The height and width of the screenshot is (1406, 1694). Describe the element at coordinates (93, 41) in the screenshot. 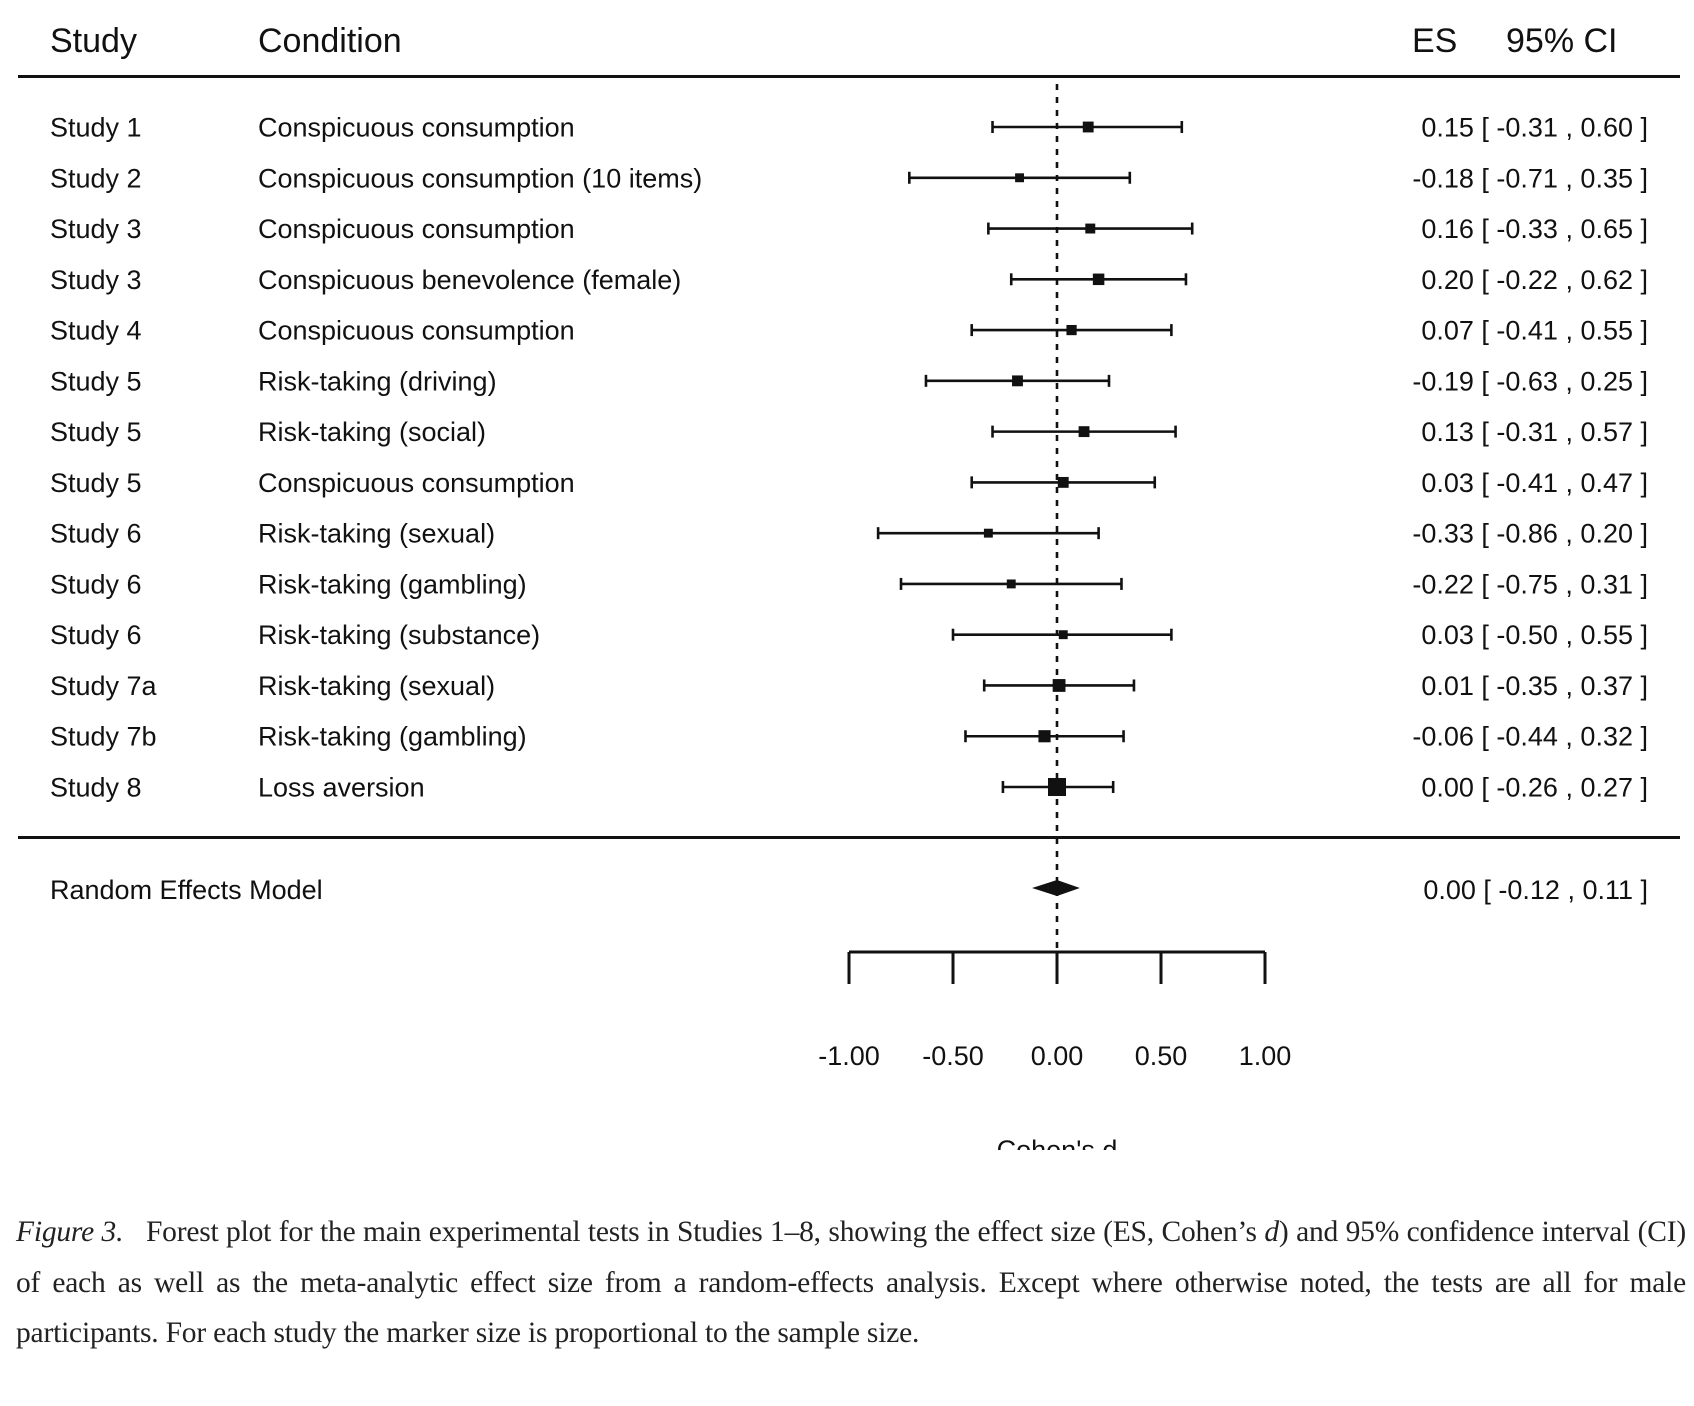

I see `header-study: Study` at that location.